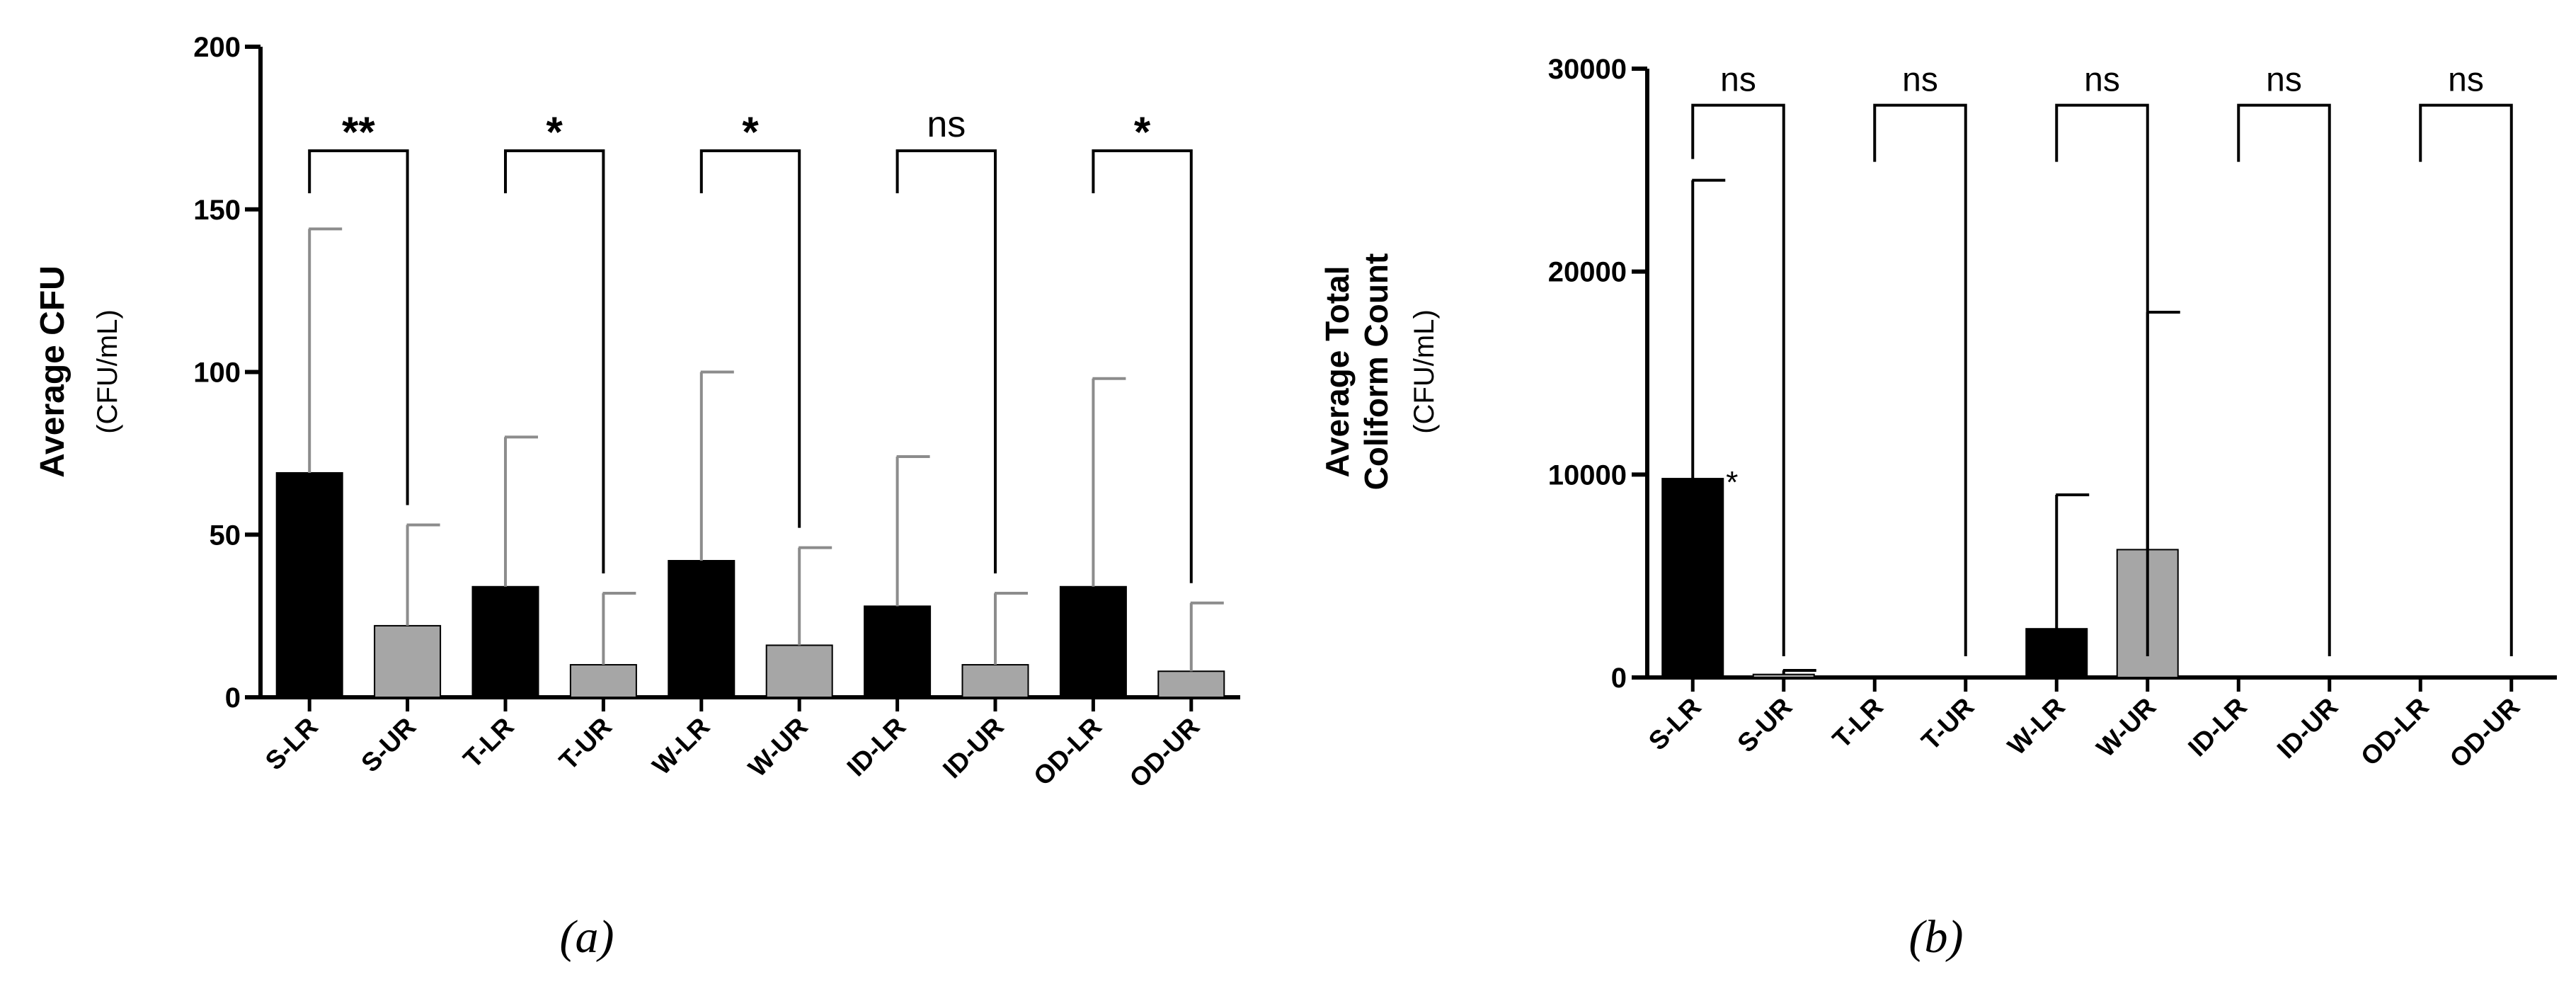  I want to click on bar-t-lr, so click(505, 642).